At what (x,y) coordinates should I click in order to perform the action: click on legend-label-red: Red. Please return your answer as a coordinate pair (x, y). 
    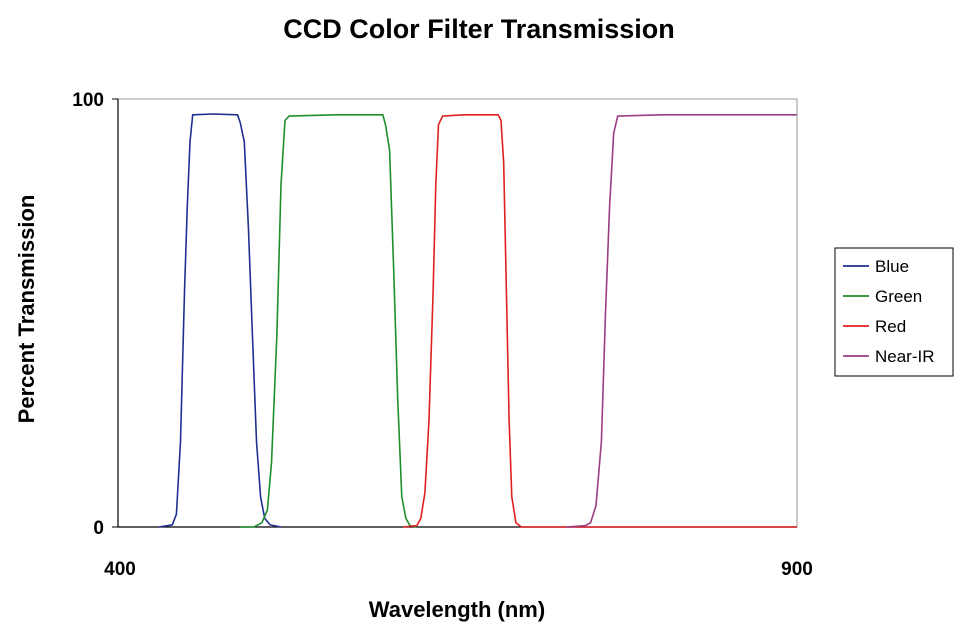
    Looking at the image, I should click on (890, 326).